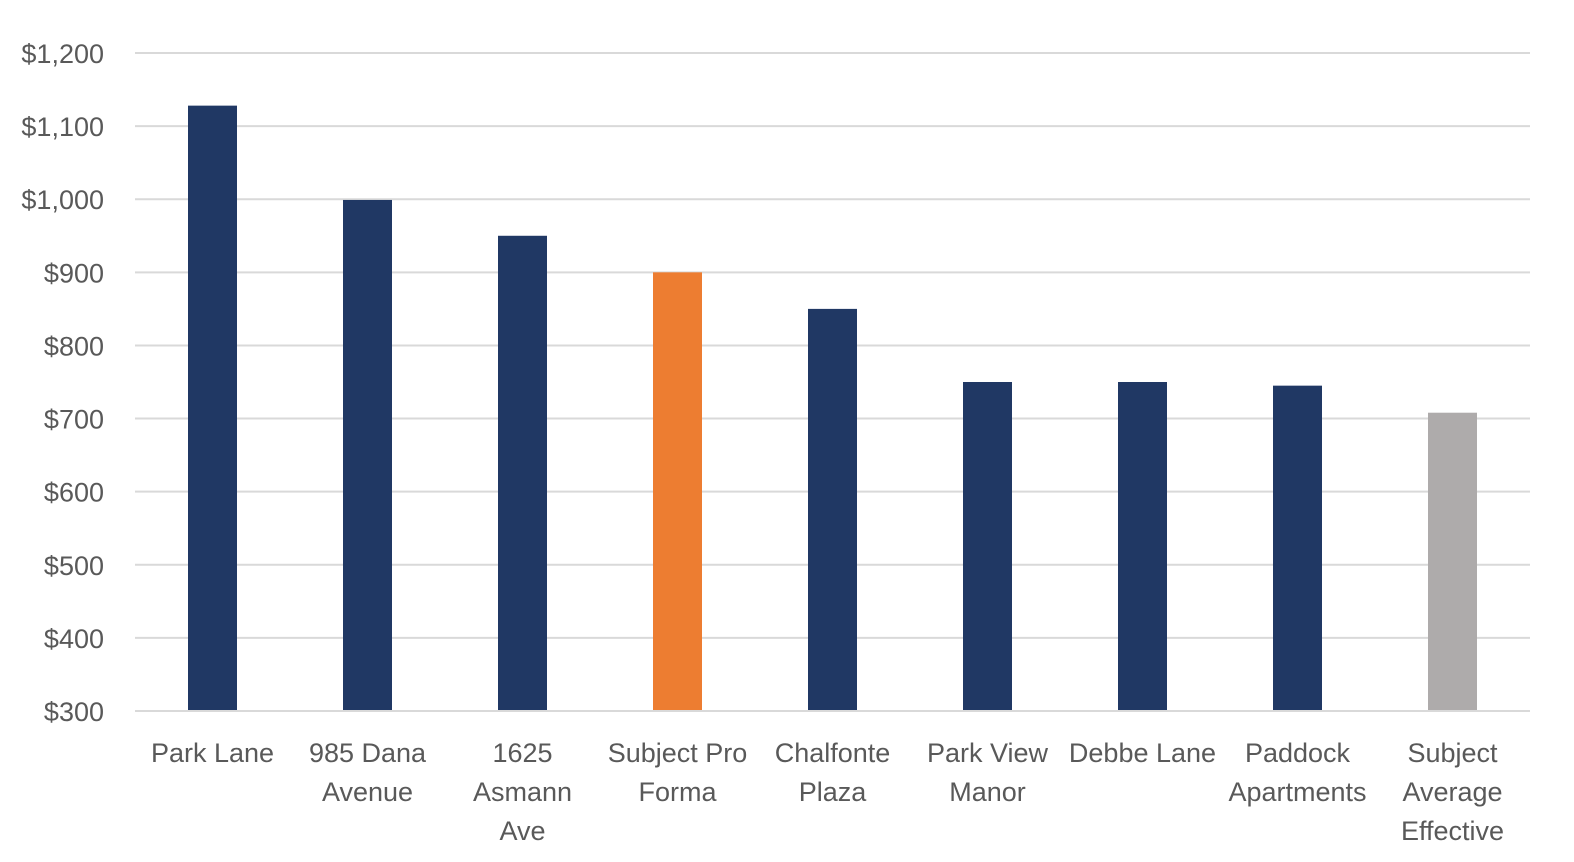 The image size is (1574, 862). What do you see at coordinates (1298, 753) in the screenshot?
I see `x-tick-label: Paddock` at bounding box center [1298, 753].